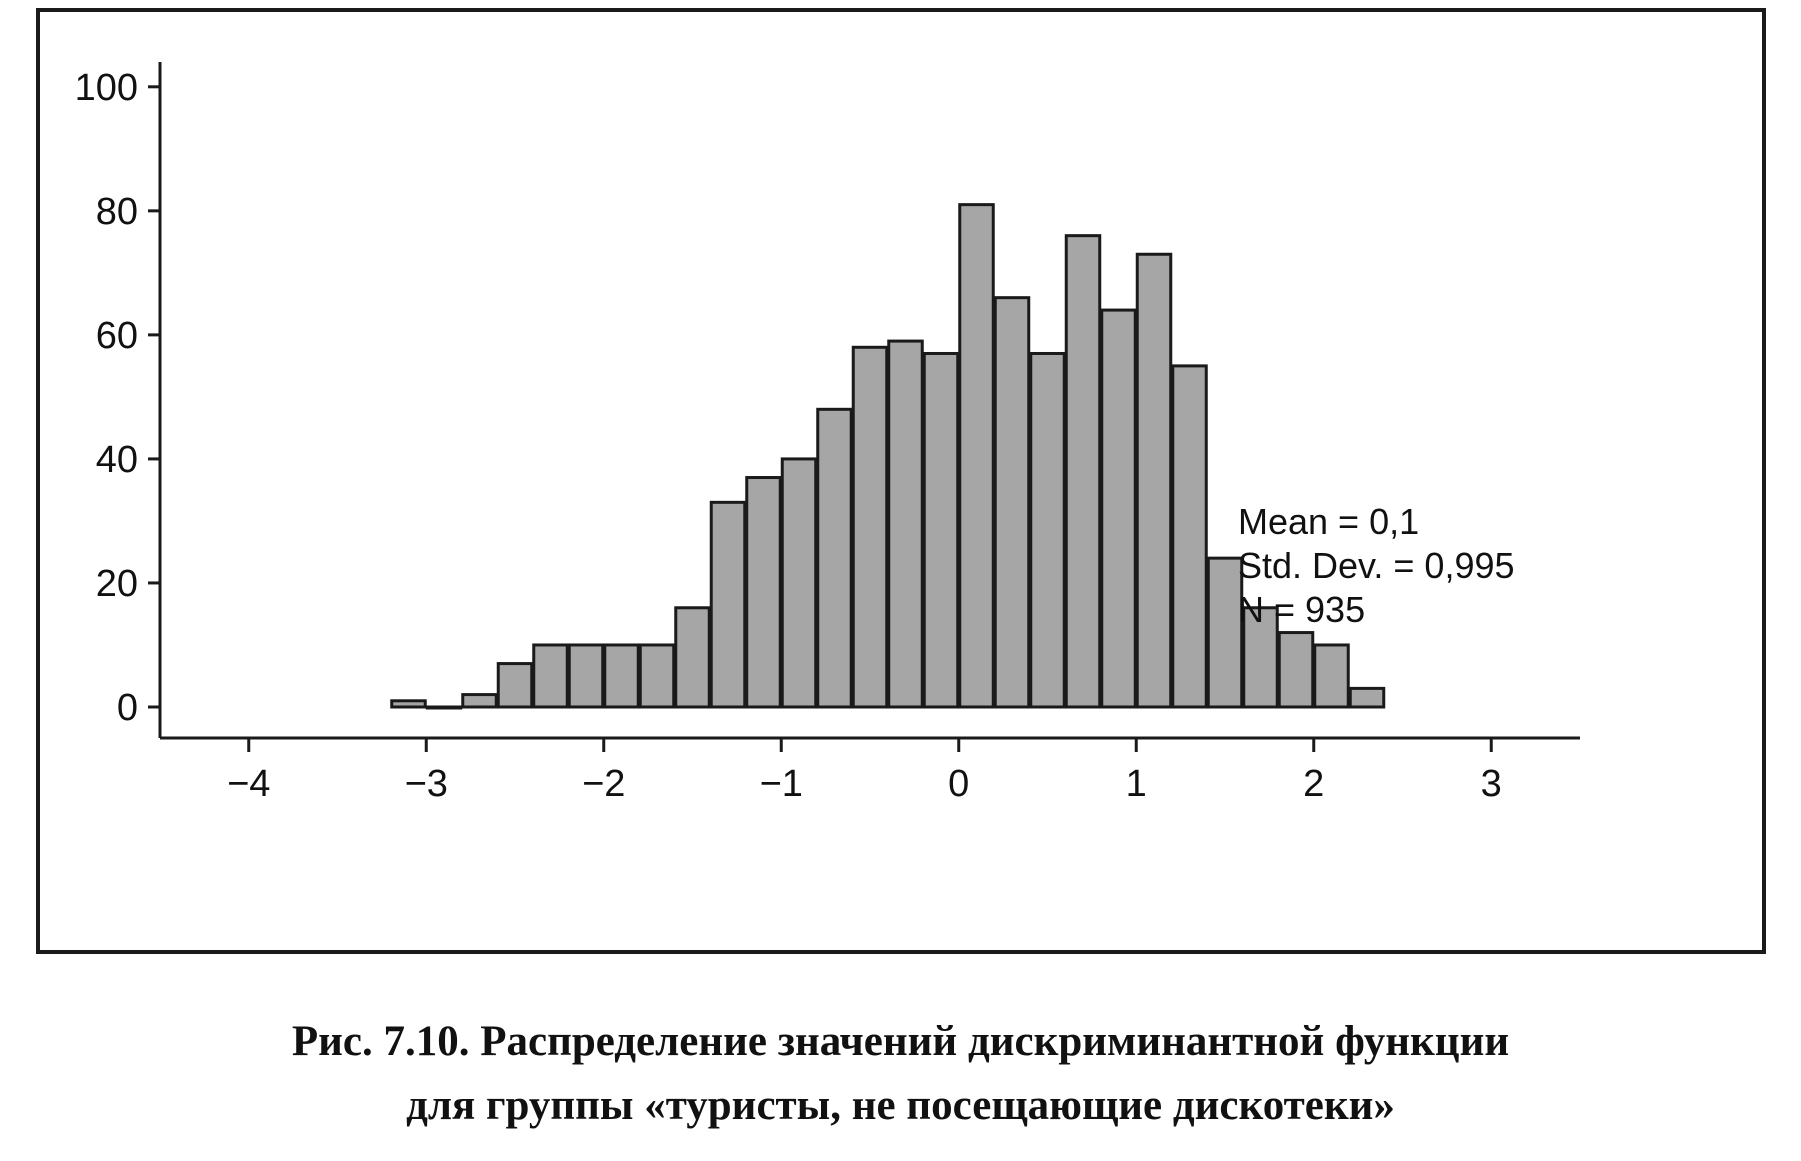  I want to click on x-tick-label-3: −1, so click(781, 784).